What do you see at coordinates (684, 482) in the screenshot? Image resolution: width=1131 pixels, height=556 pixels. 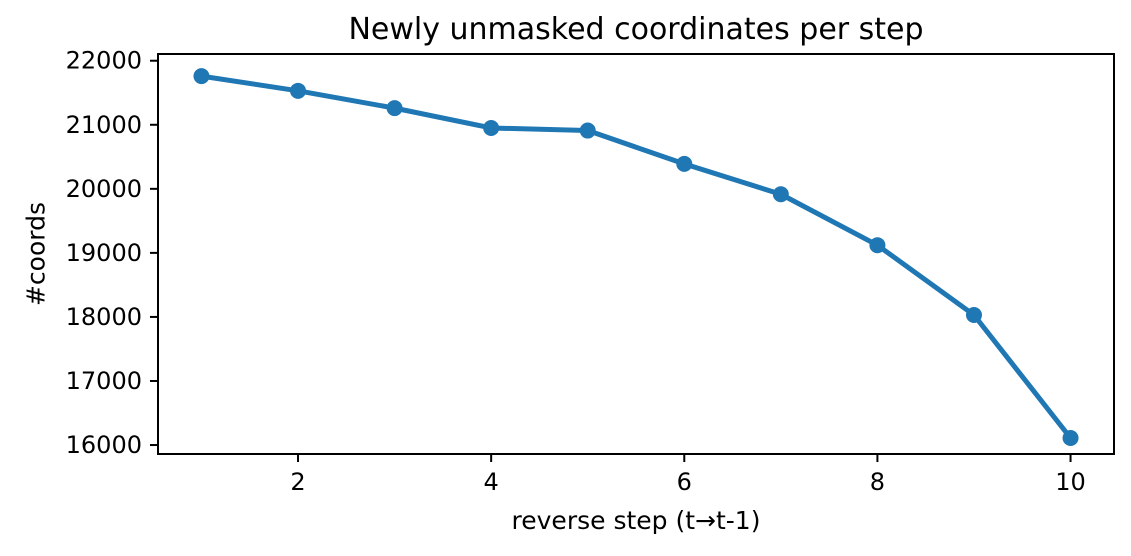 I see `x-tick-label: 6` at bounding box center [684, 482].